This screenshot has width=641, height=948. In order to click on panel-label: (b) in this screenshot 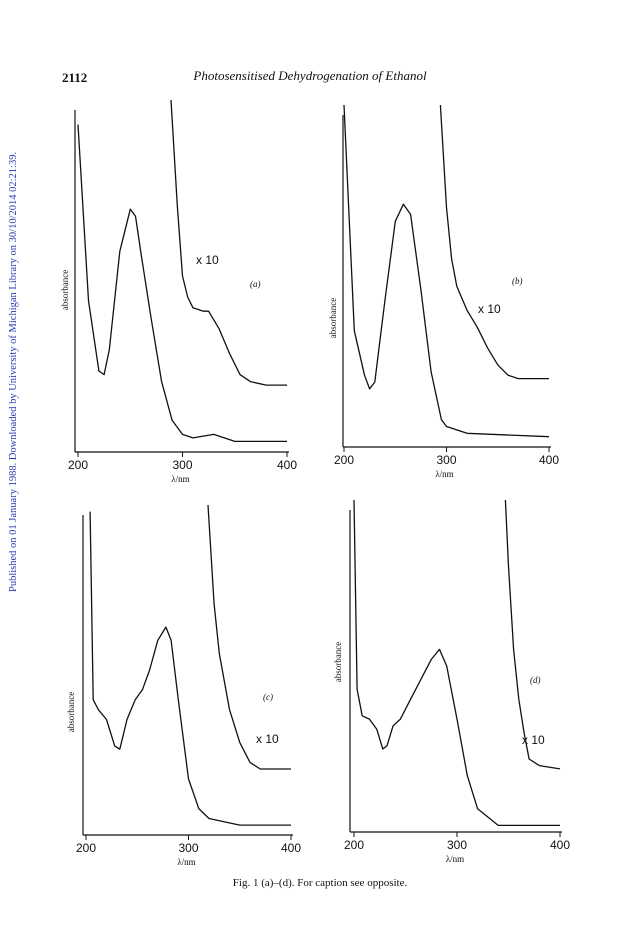, I will do `click(517, 281)`.